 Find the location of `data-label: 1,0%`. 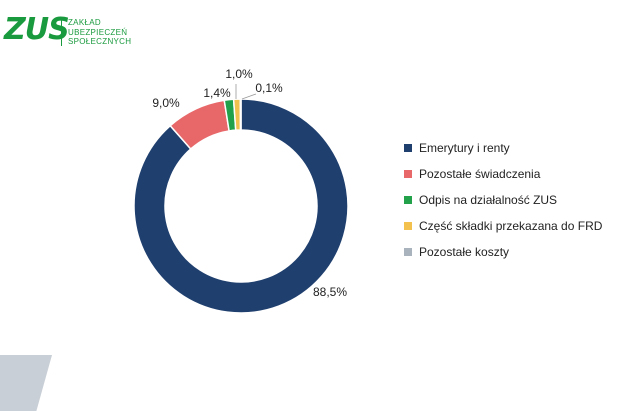

data-label: 1,0% is located at coordinates (239, 74).